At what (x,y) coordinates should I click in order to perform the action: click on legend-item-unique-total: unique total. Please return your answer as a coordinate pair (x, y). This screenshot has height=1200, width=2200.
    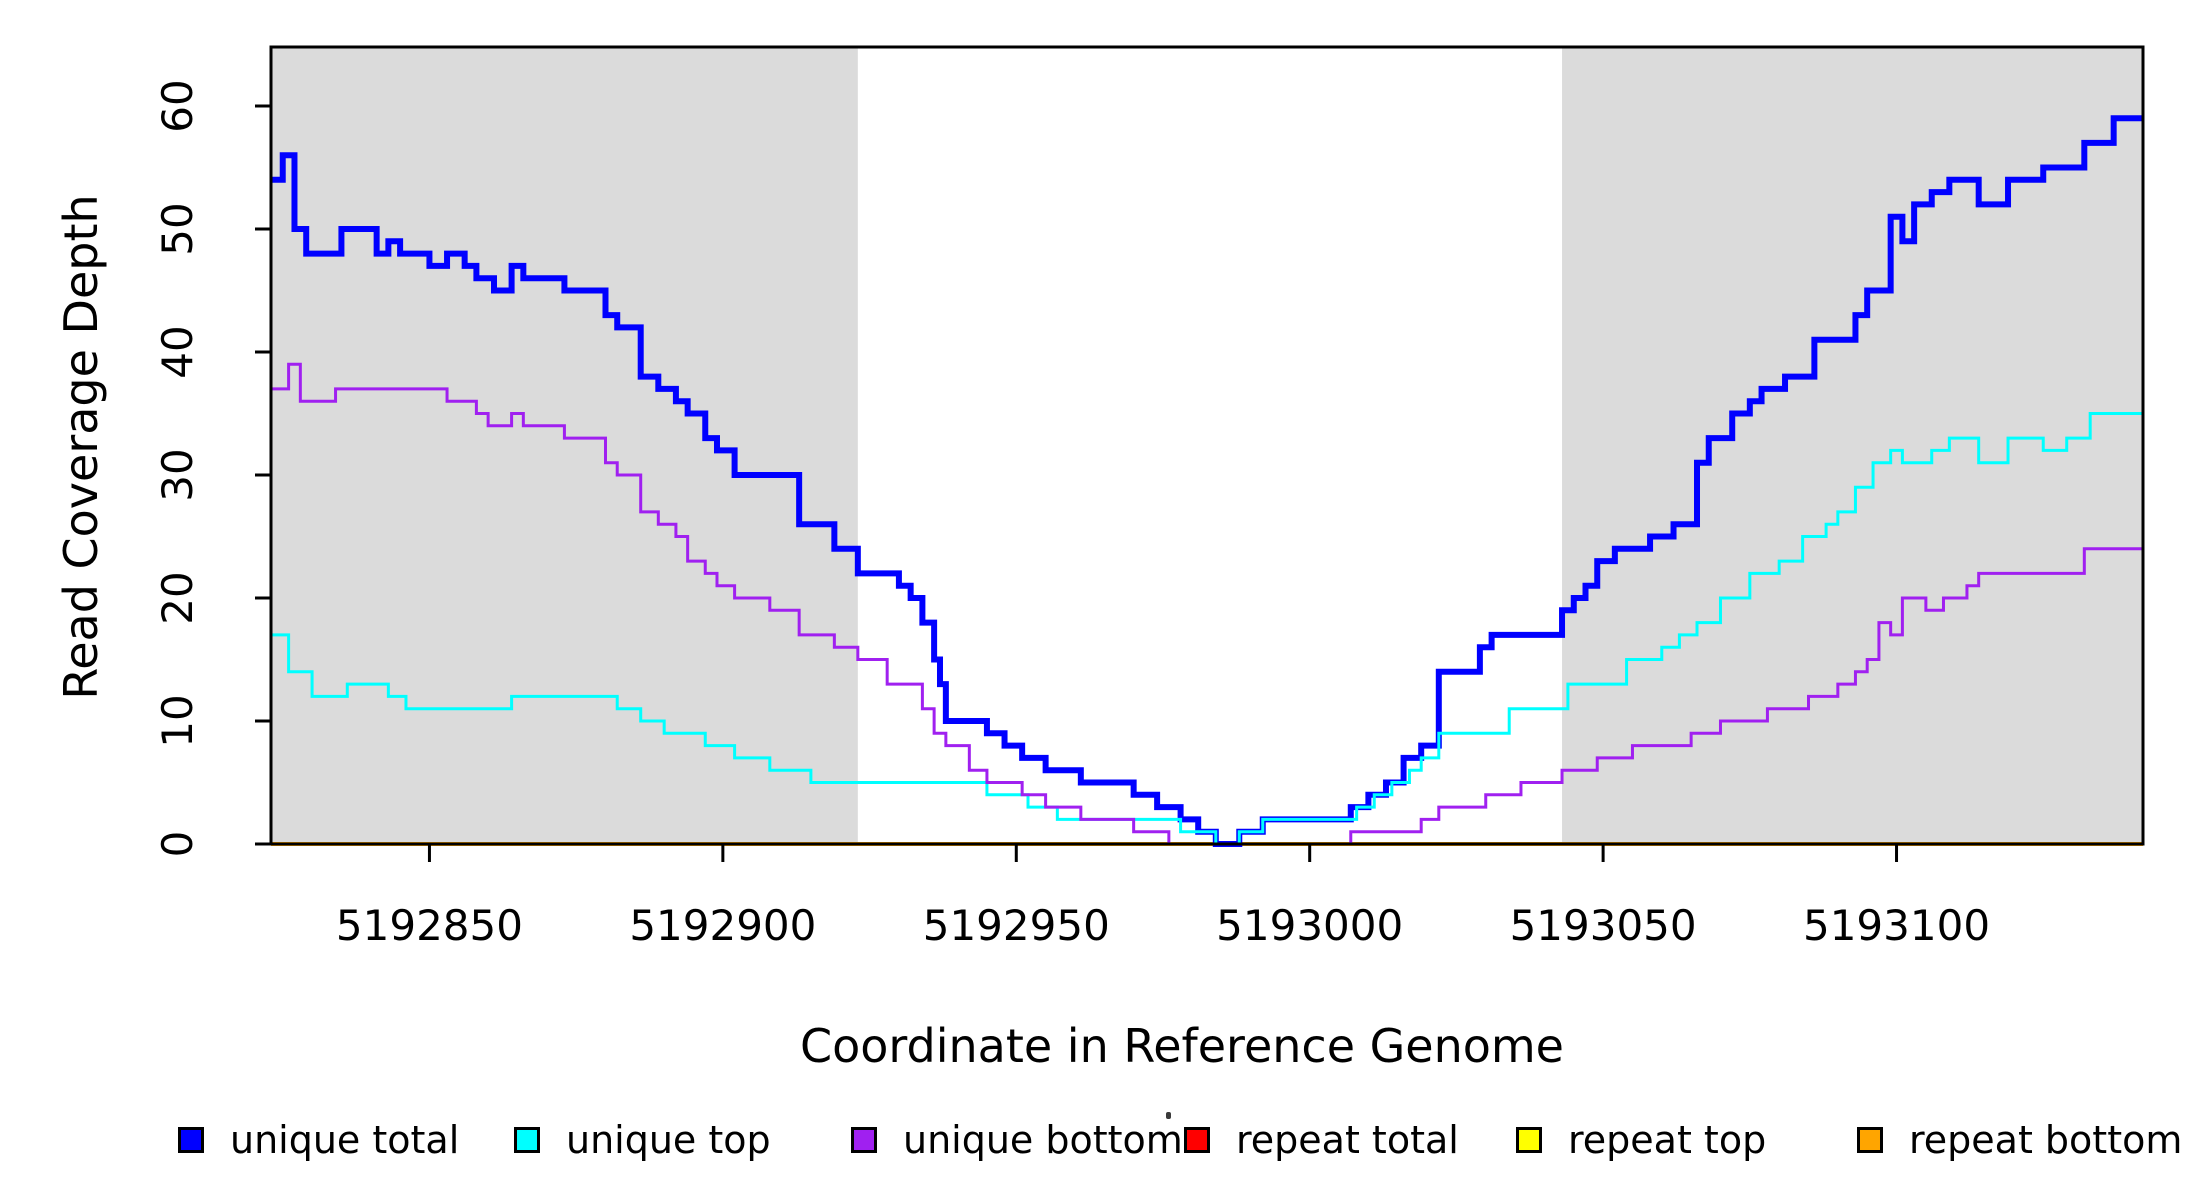
    Looking at the image, I should click on (318, 1140).